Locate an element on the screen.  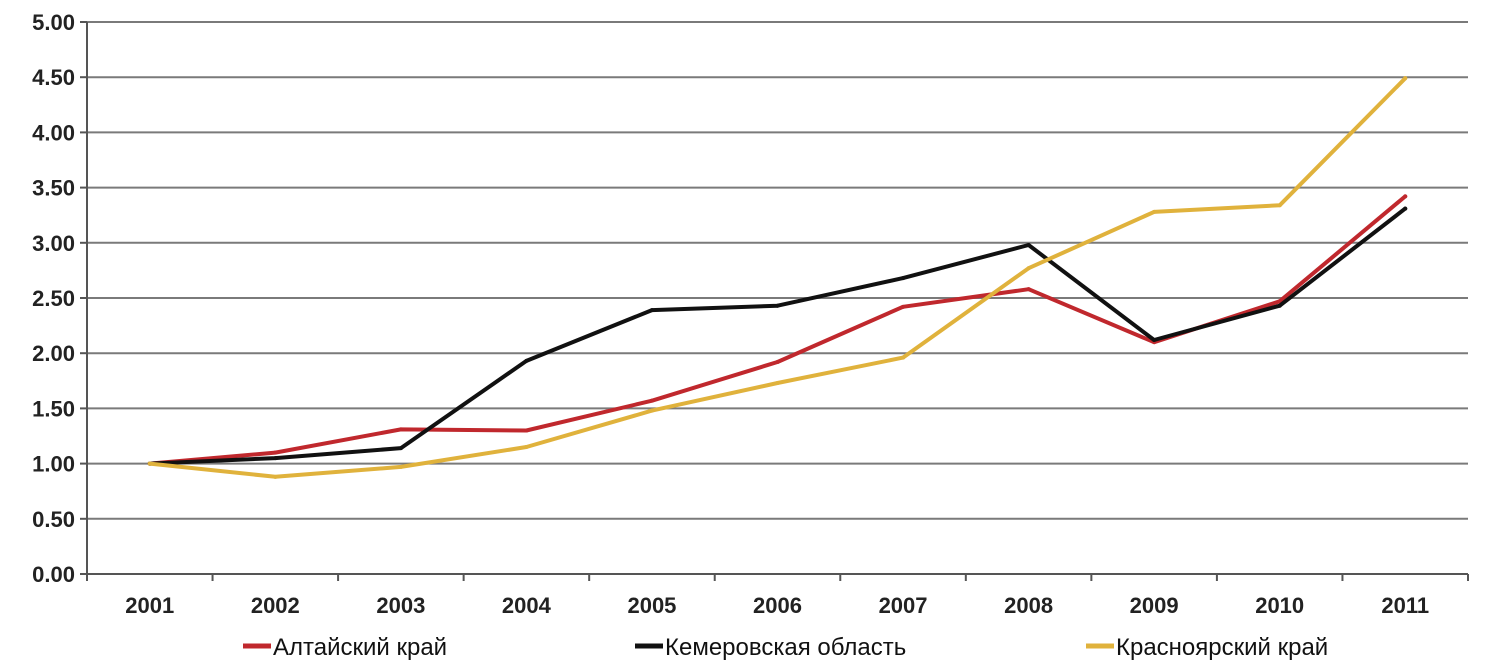
y-tick-label-5: 2.50 is located at coordinates (53, 298).